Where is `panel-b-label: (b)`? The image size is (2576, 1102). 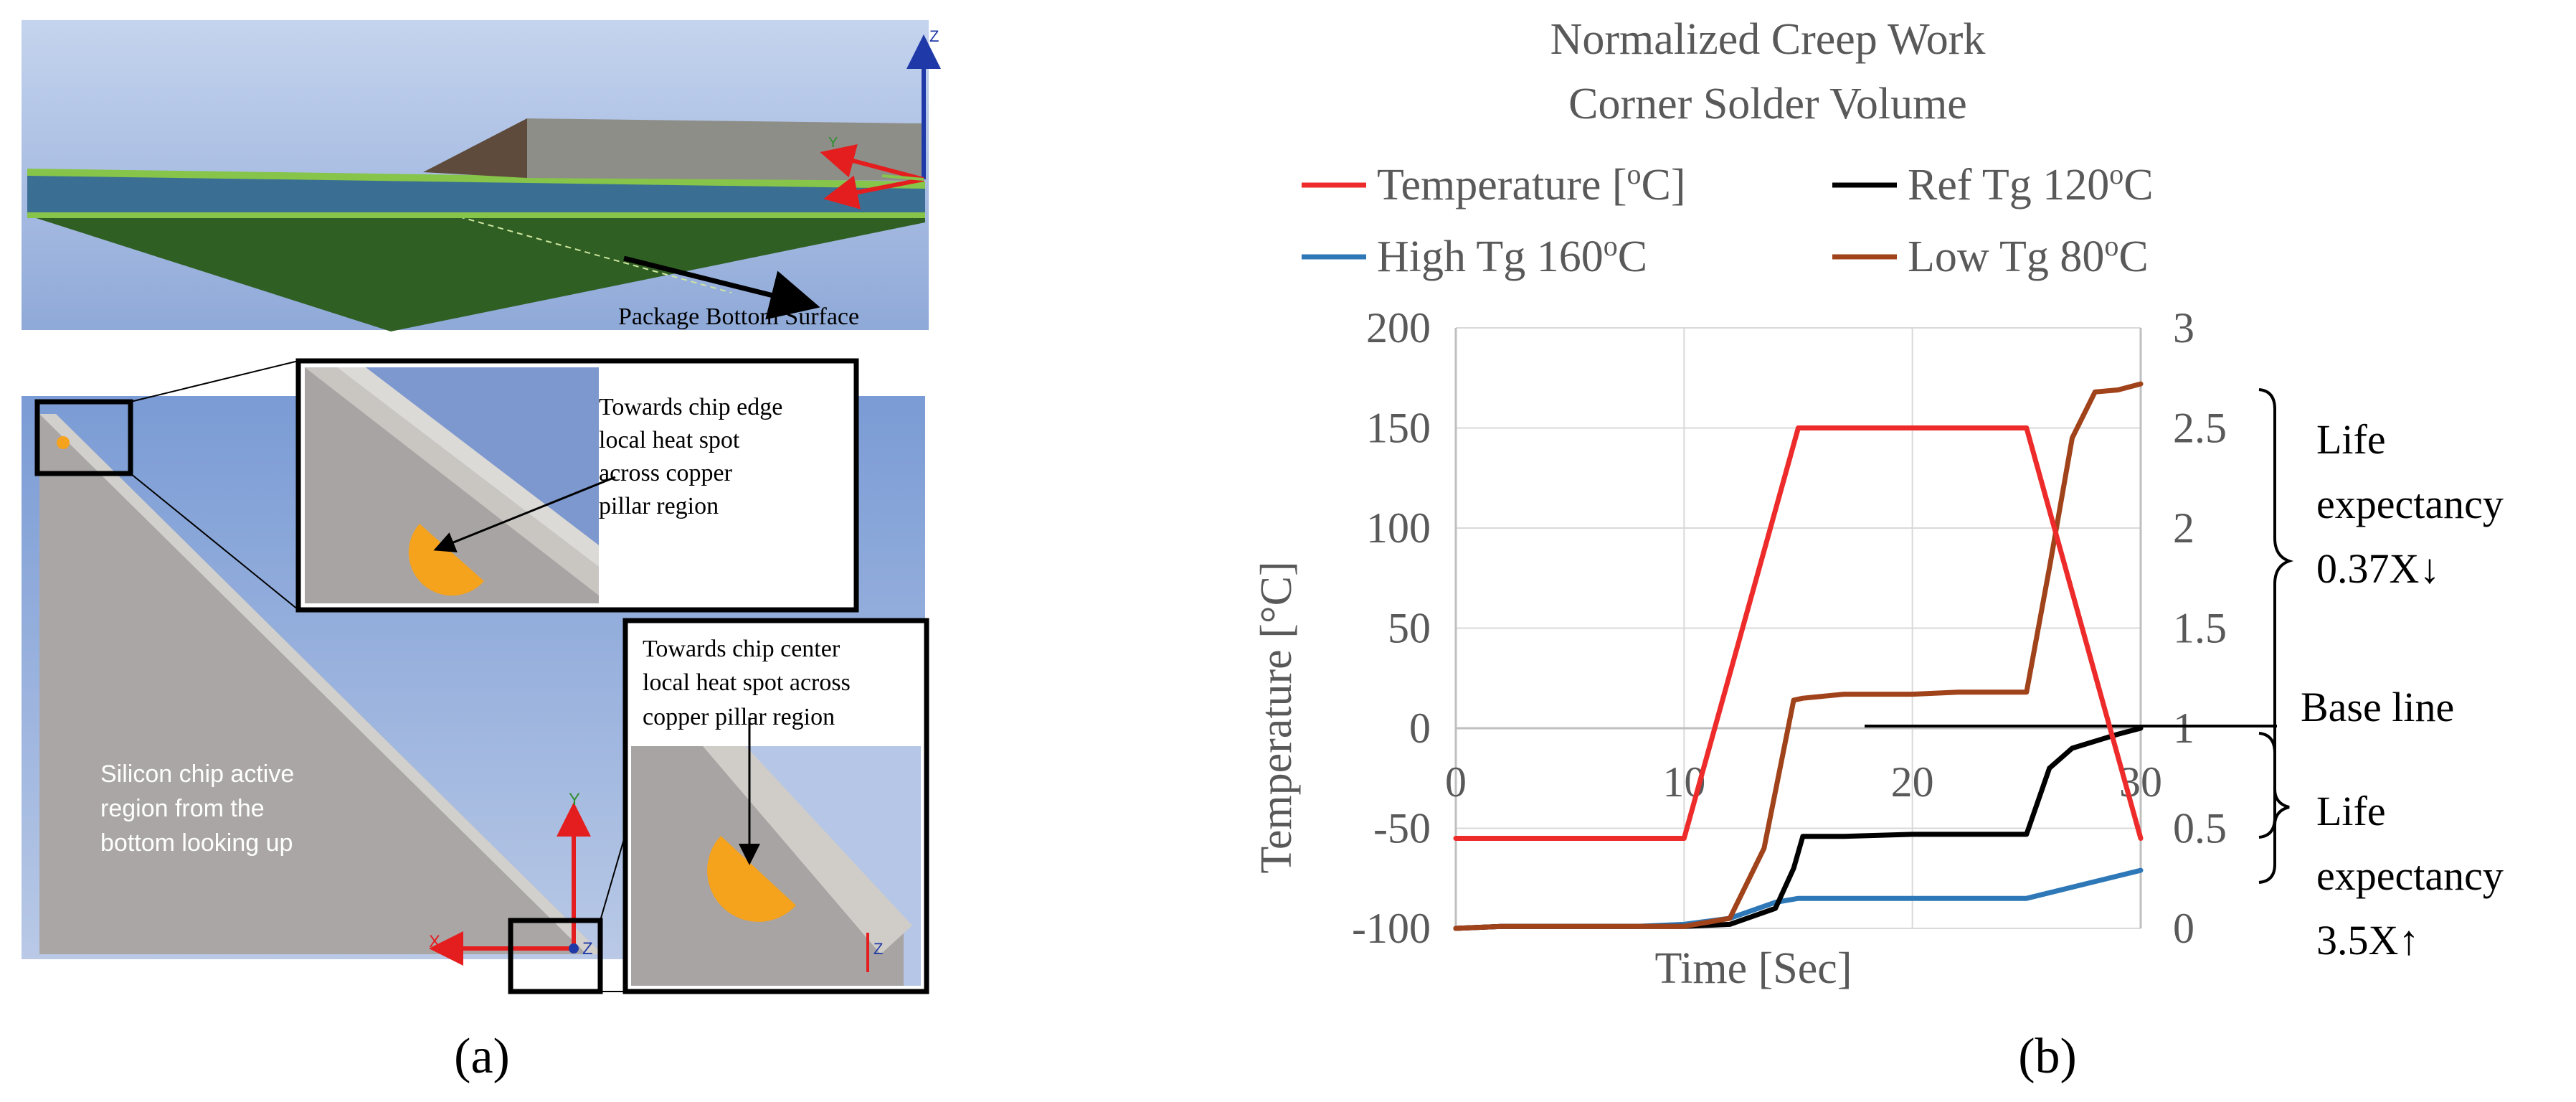
panel-b-label: (b) is located at coordinates (2047, 1056).